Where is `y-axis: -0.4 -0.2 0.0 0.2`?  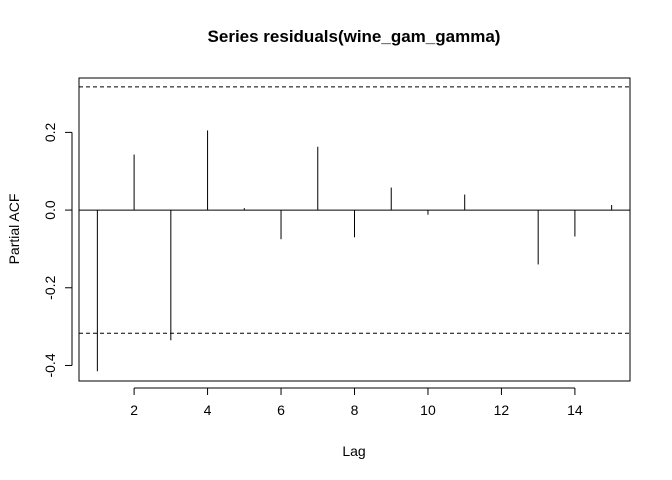
y-axis: -0.4 -0.2 0.0 0.2 is located at coordinates (57, 250).